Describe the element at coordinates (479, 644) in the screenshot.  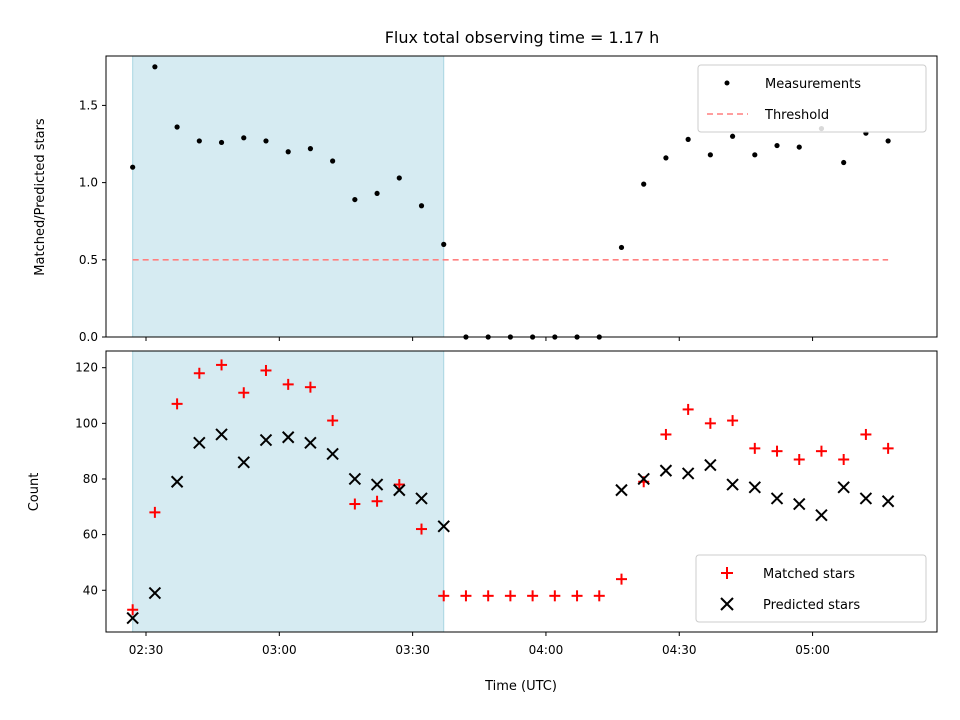
I see `bottom-x-ticks: 02:30 03:00 03:30 04:00 04:30 05:00` at that location.